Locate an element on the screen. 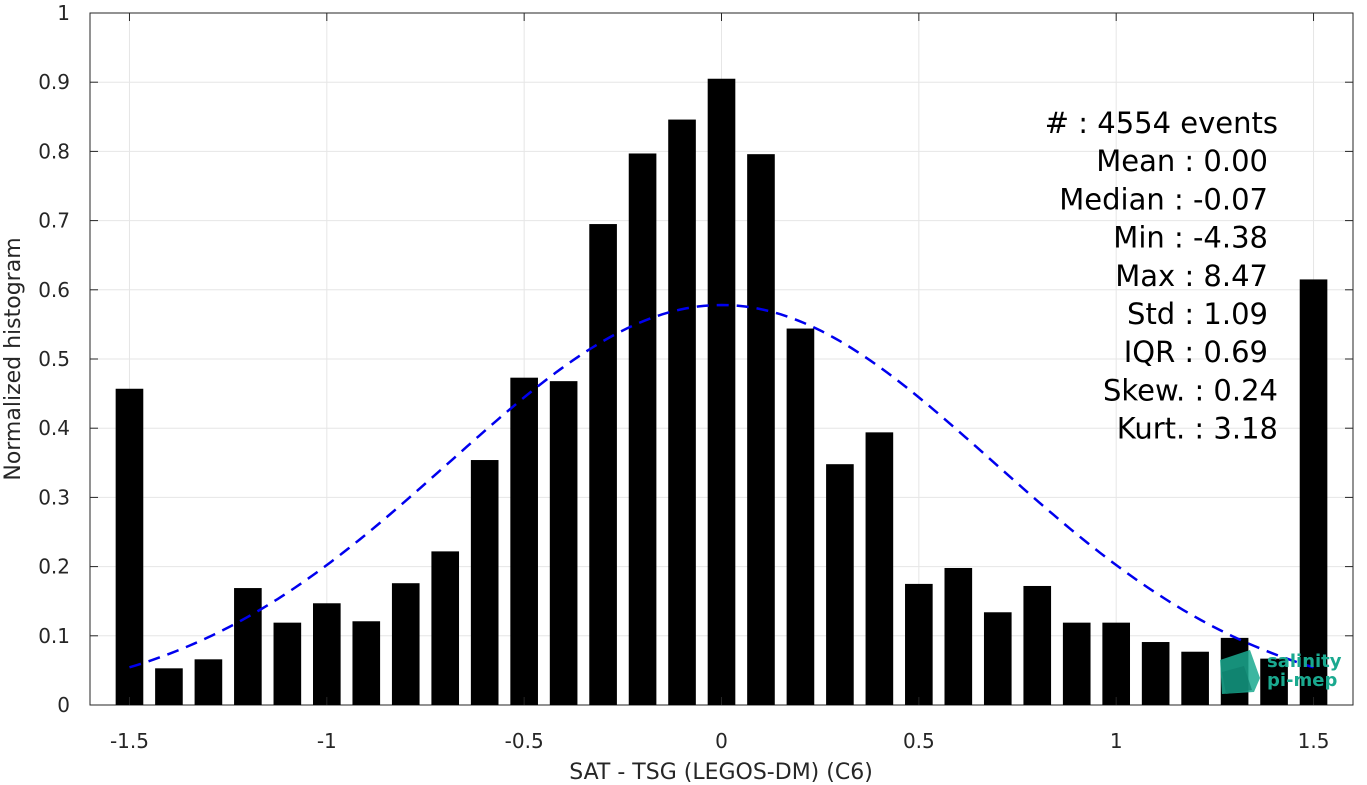 The height and width of the screenshot is (785, 1367). logo-text-salinity: salinity is located at coordinates (1304, 661).